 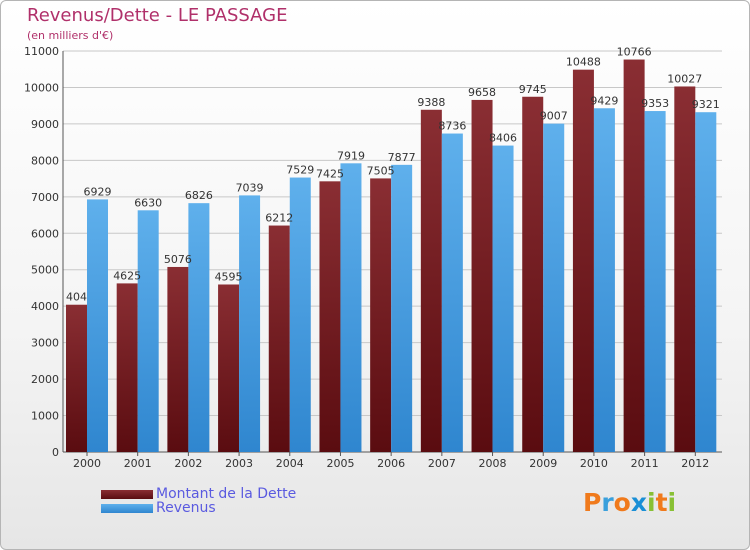 I want to click on legend-label-debt: Montant de la Dette, so click(x=226, y=494).